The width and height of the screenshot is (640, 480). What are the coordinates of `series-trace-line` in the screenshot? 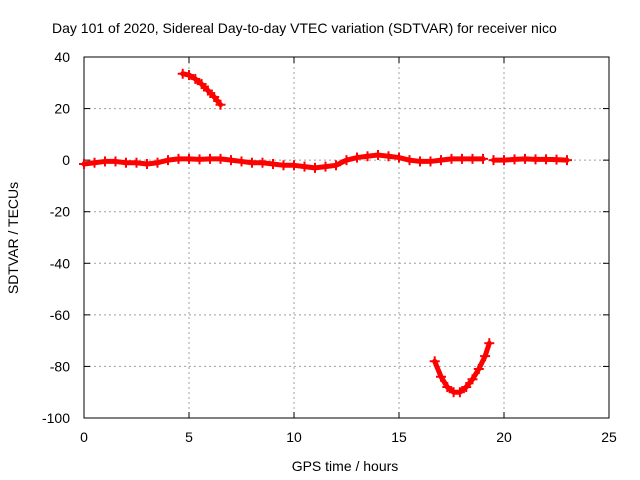 It's located at (462, 367).